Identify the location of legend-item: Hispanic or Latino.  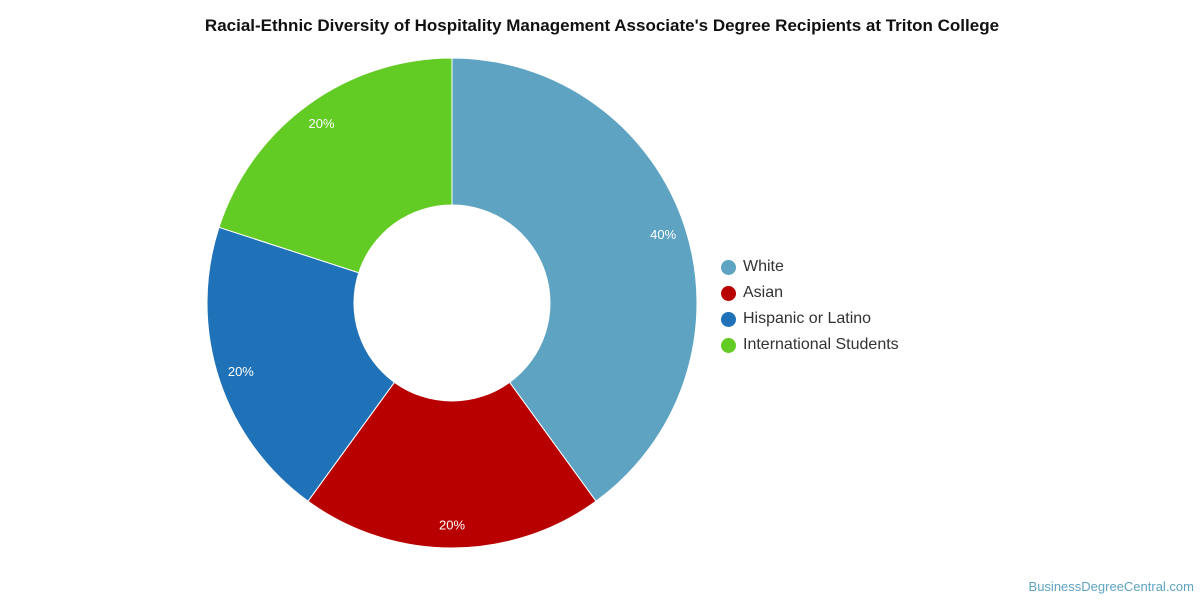
(810, 319).